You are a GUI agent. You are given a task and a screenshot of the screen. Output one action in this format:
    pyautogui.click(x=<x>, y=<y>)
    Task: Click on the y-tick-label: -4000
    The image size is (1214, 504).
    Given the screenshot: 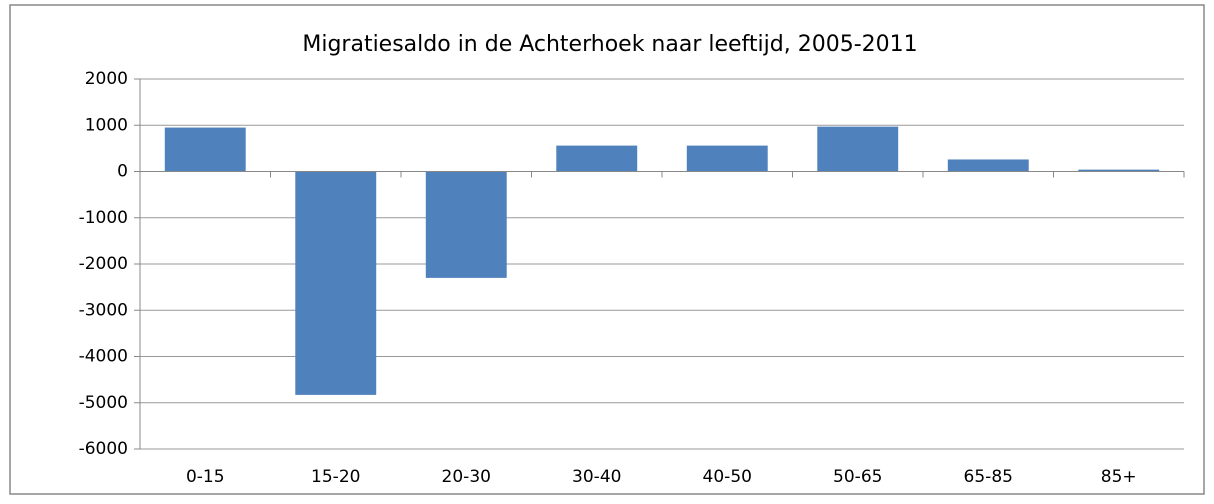 What is the action you would take?
    pyautogui.click(x=103, y=357)
    